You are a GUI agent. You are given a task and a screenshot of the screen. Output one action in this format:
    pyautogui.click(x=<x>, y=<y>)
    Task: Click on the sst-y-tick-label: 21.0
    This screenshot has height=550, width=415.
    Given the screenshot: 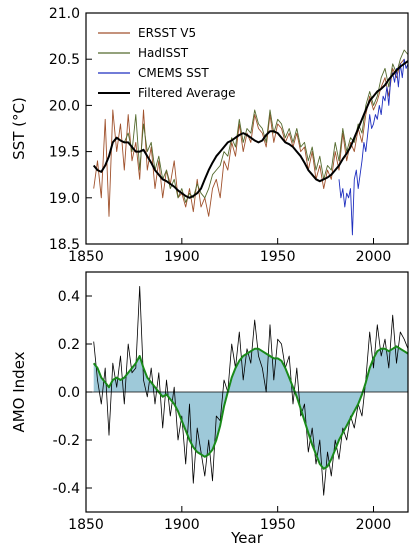 What is the action you would take?
    pyautogui.click(x=64, y=14)
    